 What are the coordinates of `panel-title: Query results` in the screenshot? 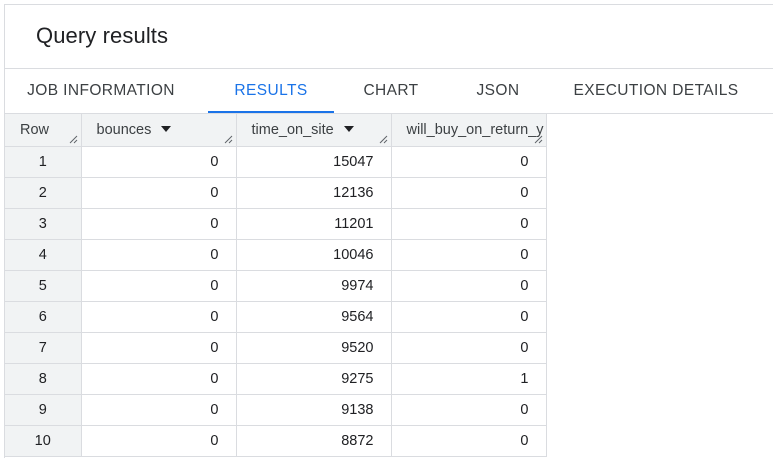 It's located at (102, 35).